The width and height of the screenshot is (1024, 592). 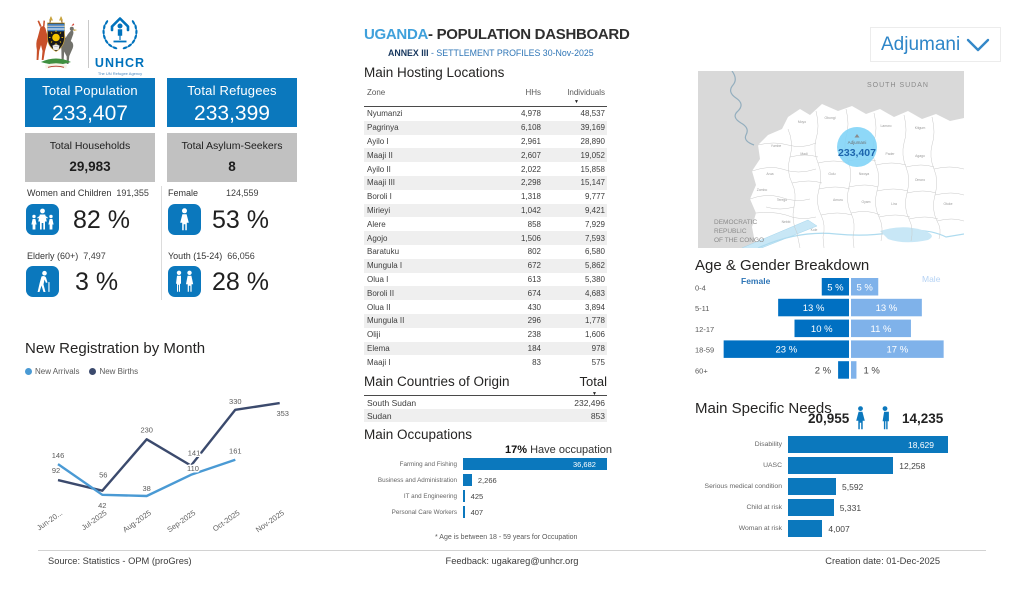 I want to click on specific-need-row: UASC 12,258, so click(x=838, y=465).